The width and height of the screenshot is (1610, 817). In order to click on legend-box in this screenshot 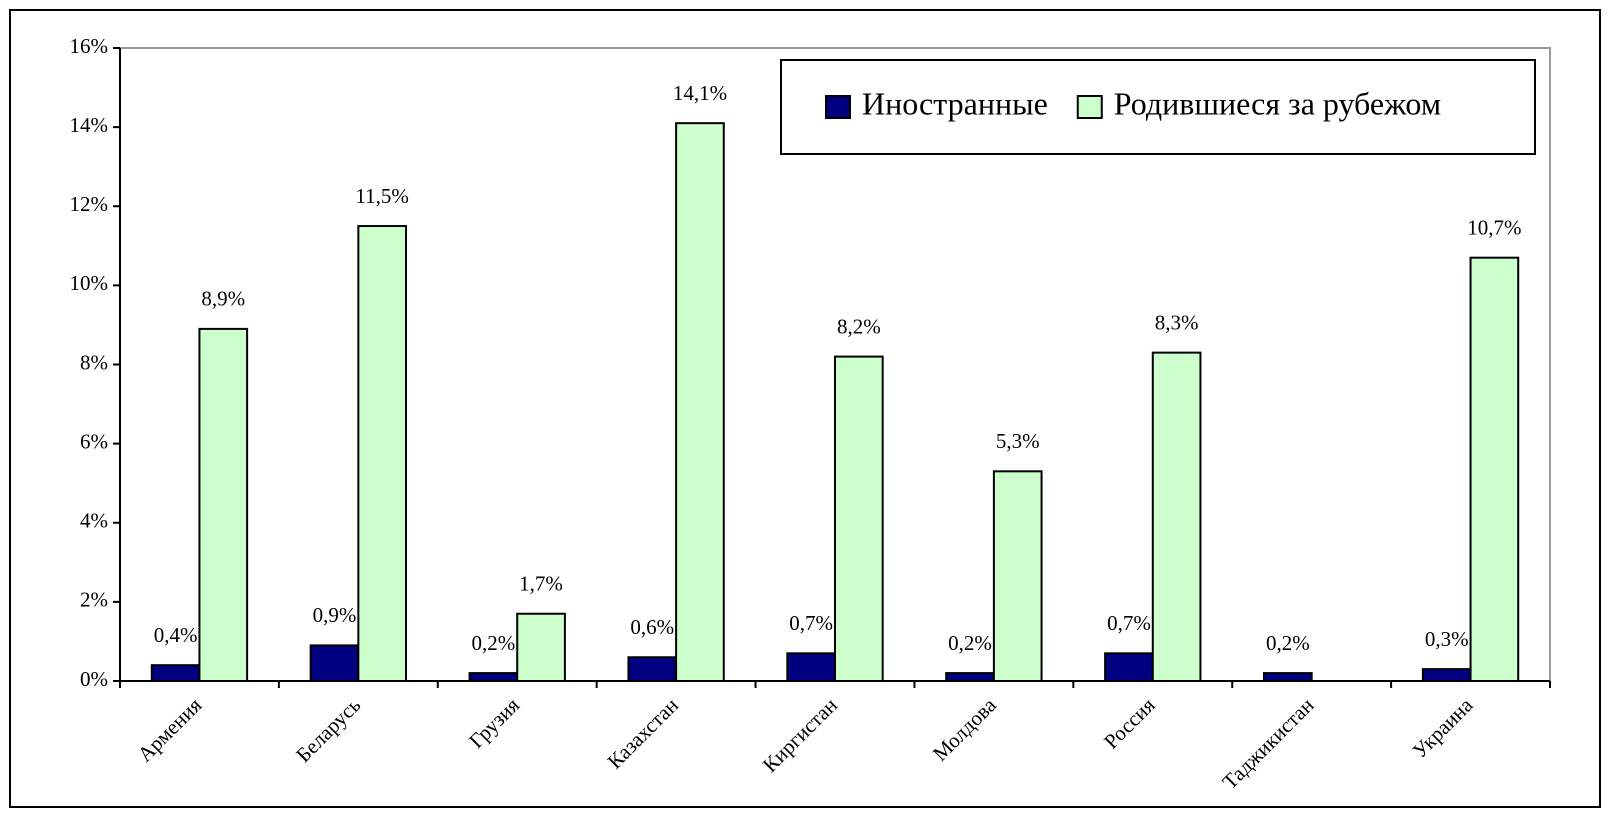, I will do `click(1158, 107)`.